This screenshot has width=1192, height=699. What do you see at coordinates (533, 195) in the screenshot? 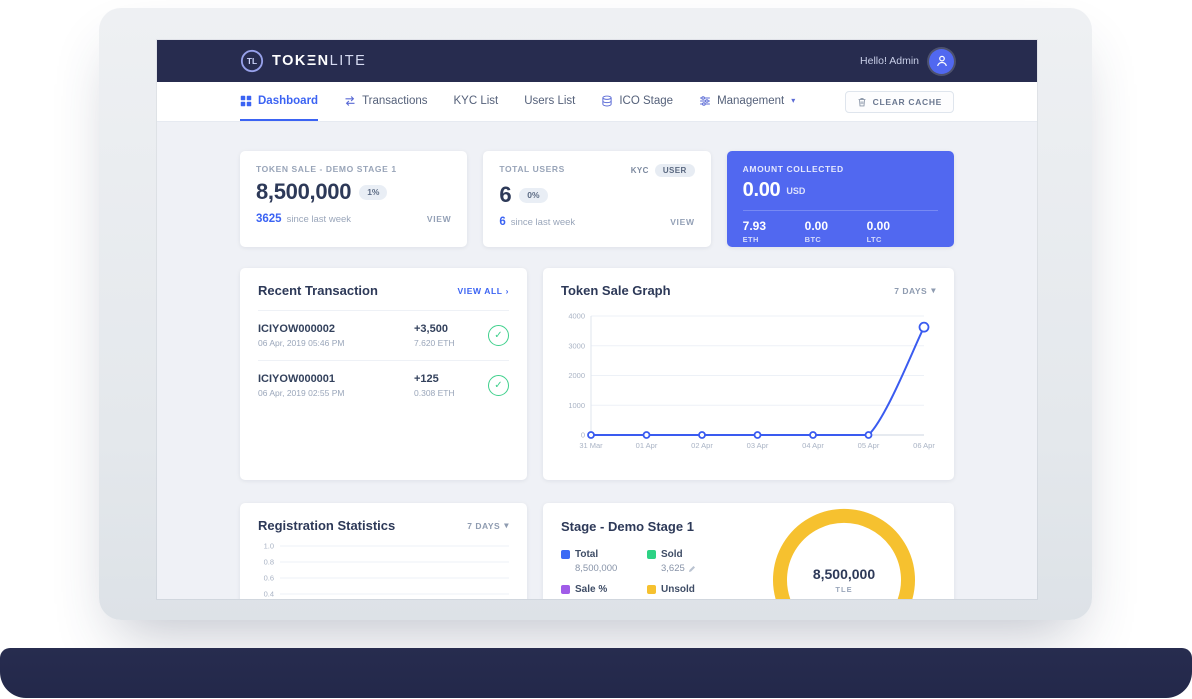
I see `total-users-change-badge: 0%` at bounding box center [533, 195].